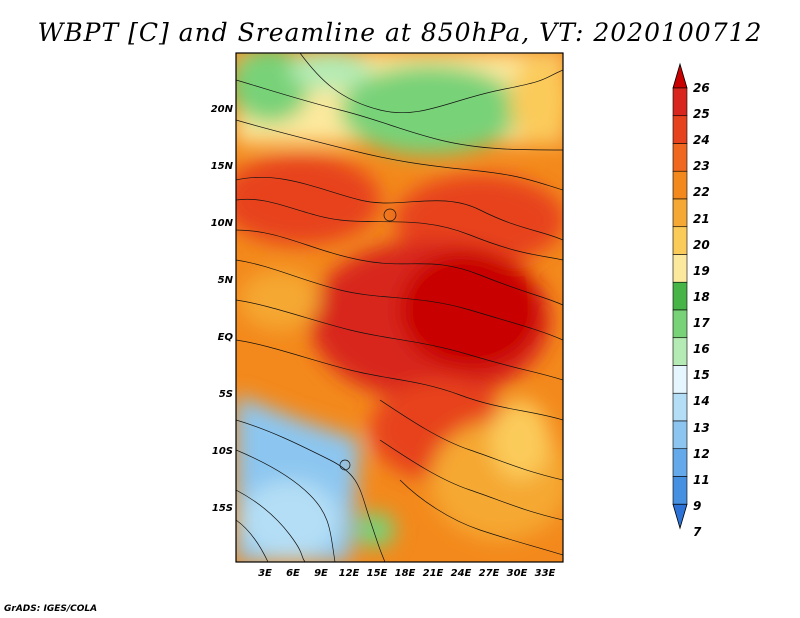 The width and height of the screenshot is (800, 618). I want to click on lat-label: 15N, so click(221, 166).